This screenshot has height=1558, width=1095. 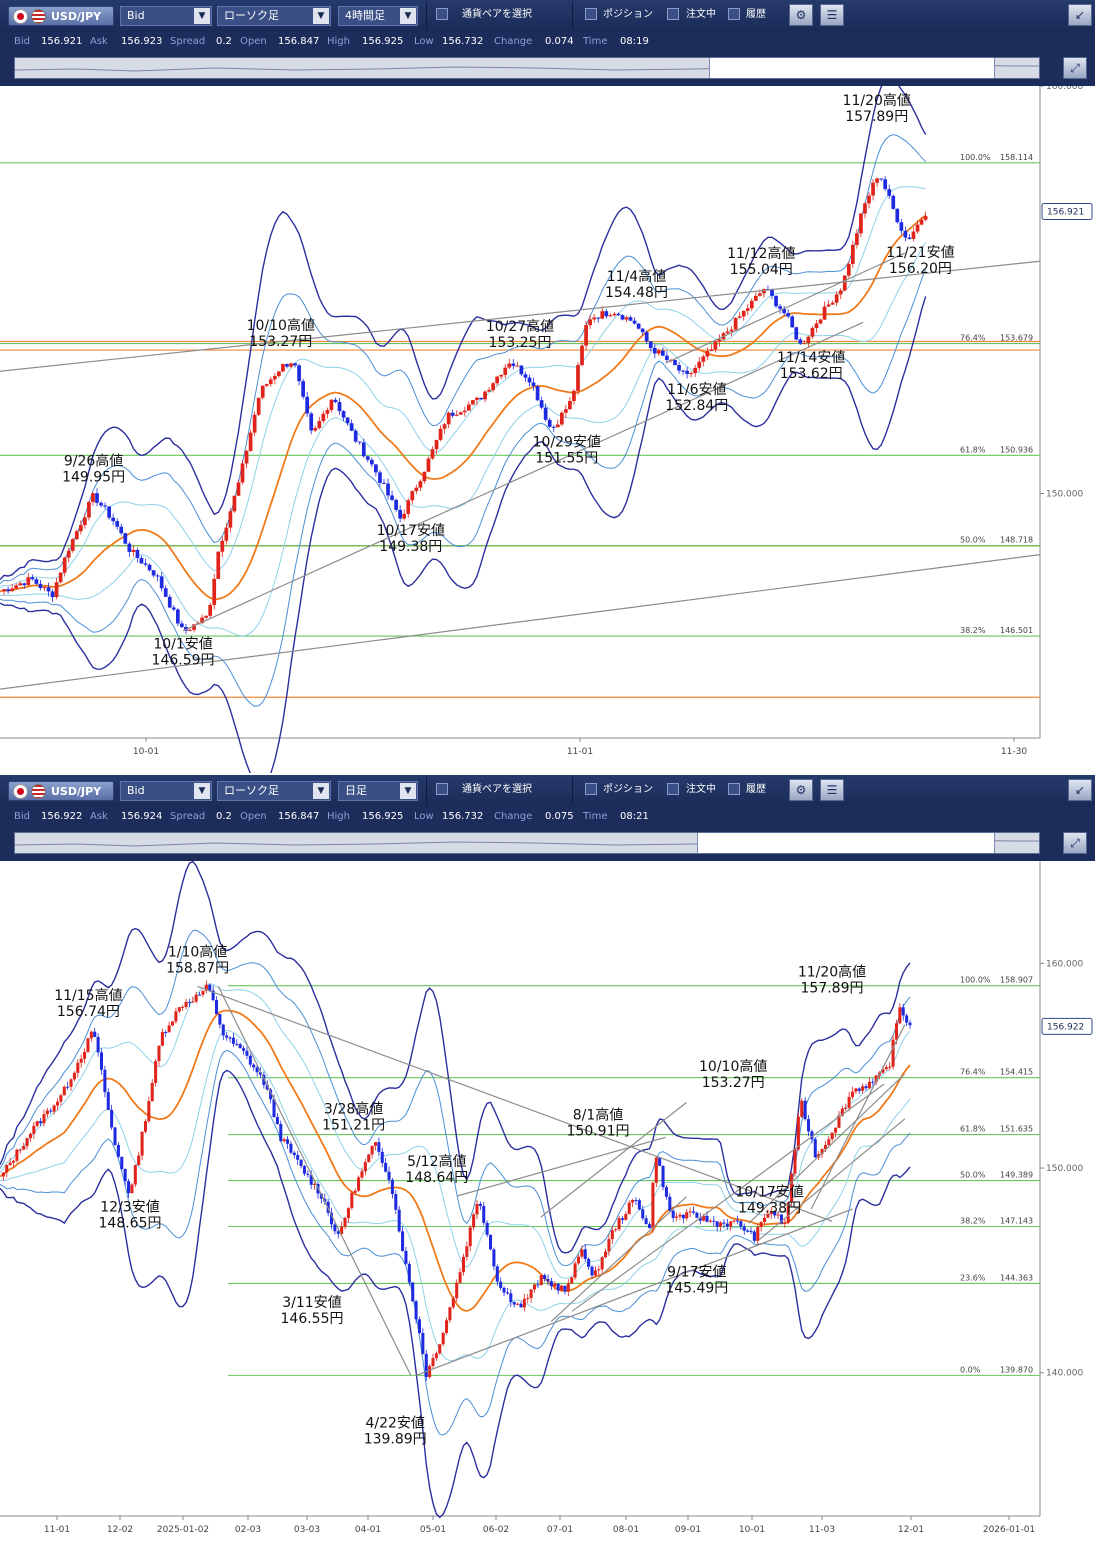 What do you see at coordinates (76, 791) in the screenshot?
I see `currency-pair-label: USD/JPY` at bounding box center [76, 791].